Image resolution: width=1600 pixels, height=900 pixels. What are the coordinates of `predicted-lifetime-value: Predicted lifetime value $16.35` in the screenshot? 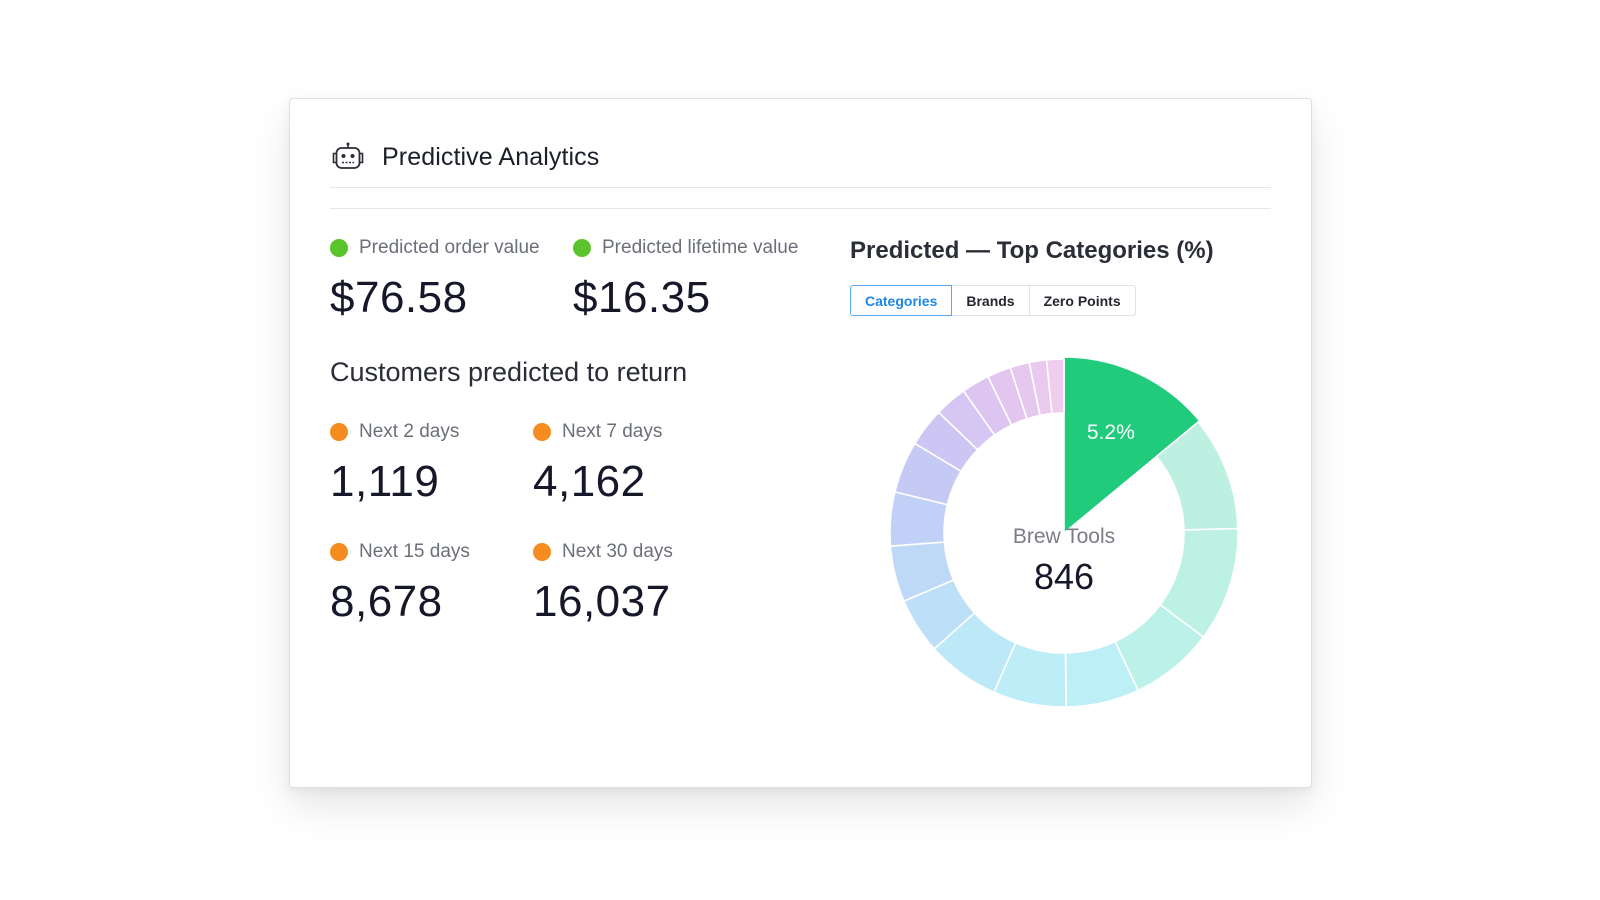 It's located at (685, 280).